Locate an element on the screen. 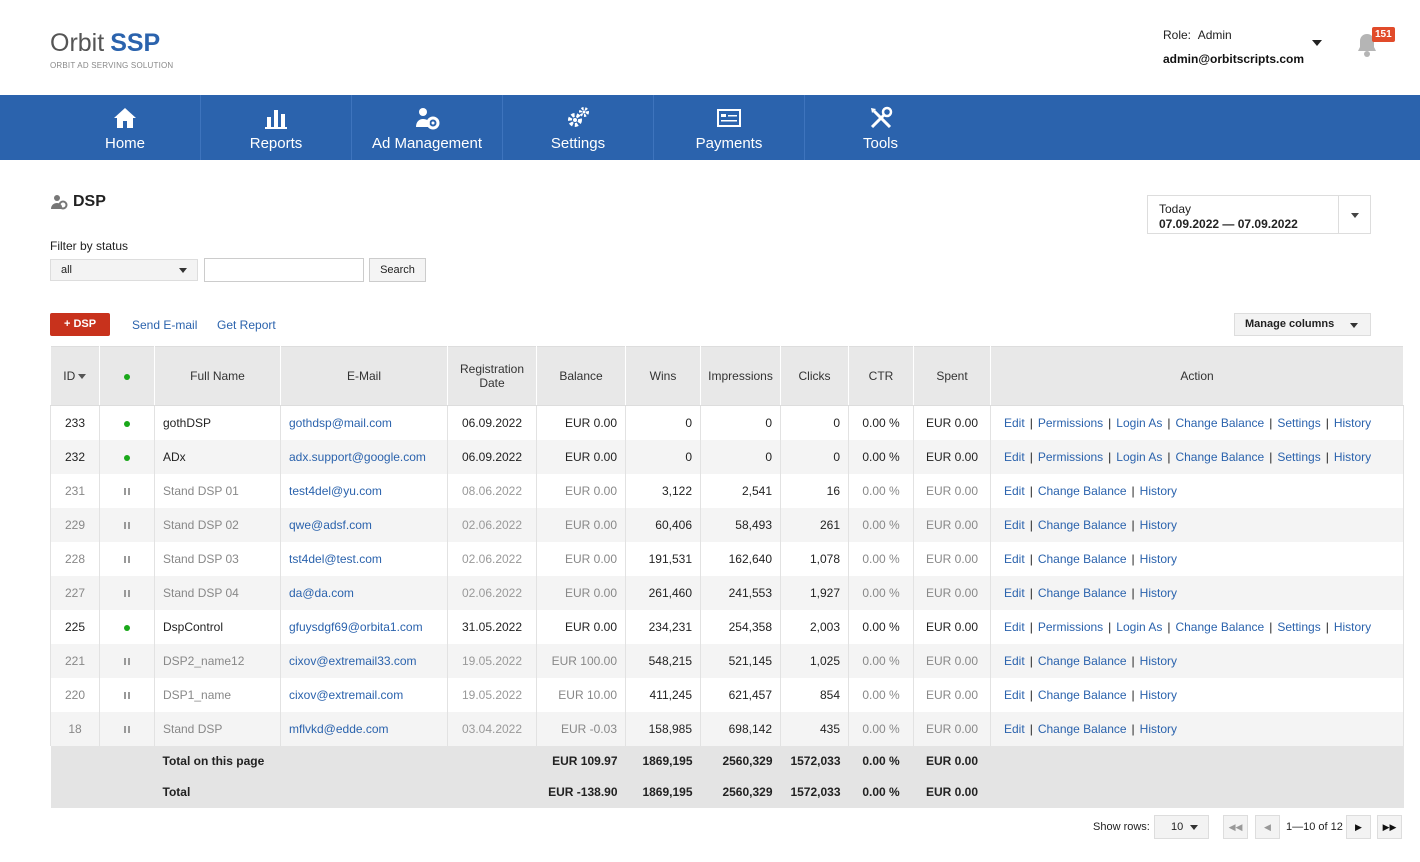 The image size is (1420, 862). col-wins-header: Wins is located at coordinates (663, 376).